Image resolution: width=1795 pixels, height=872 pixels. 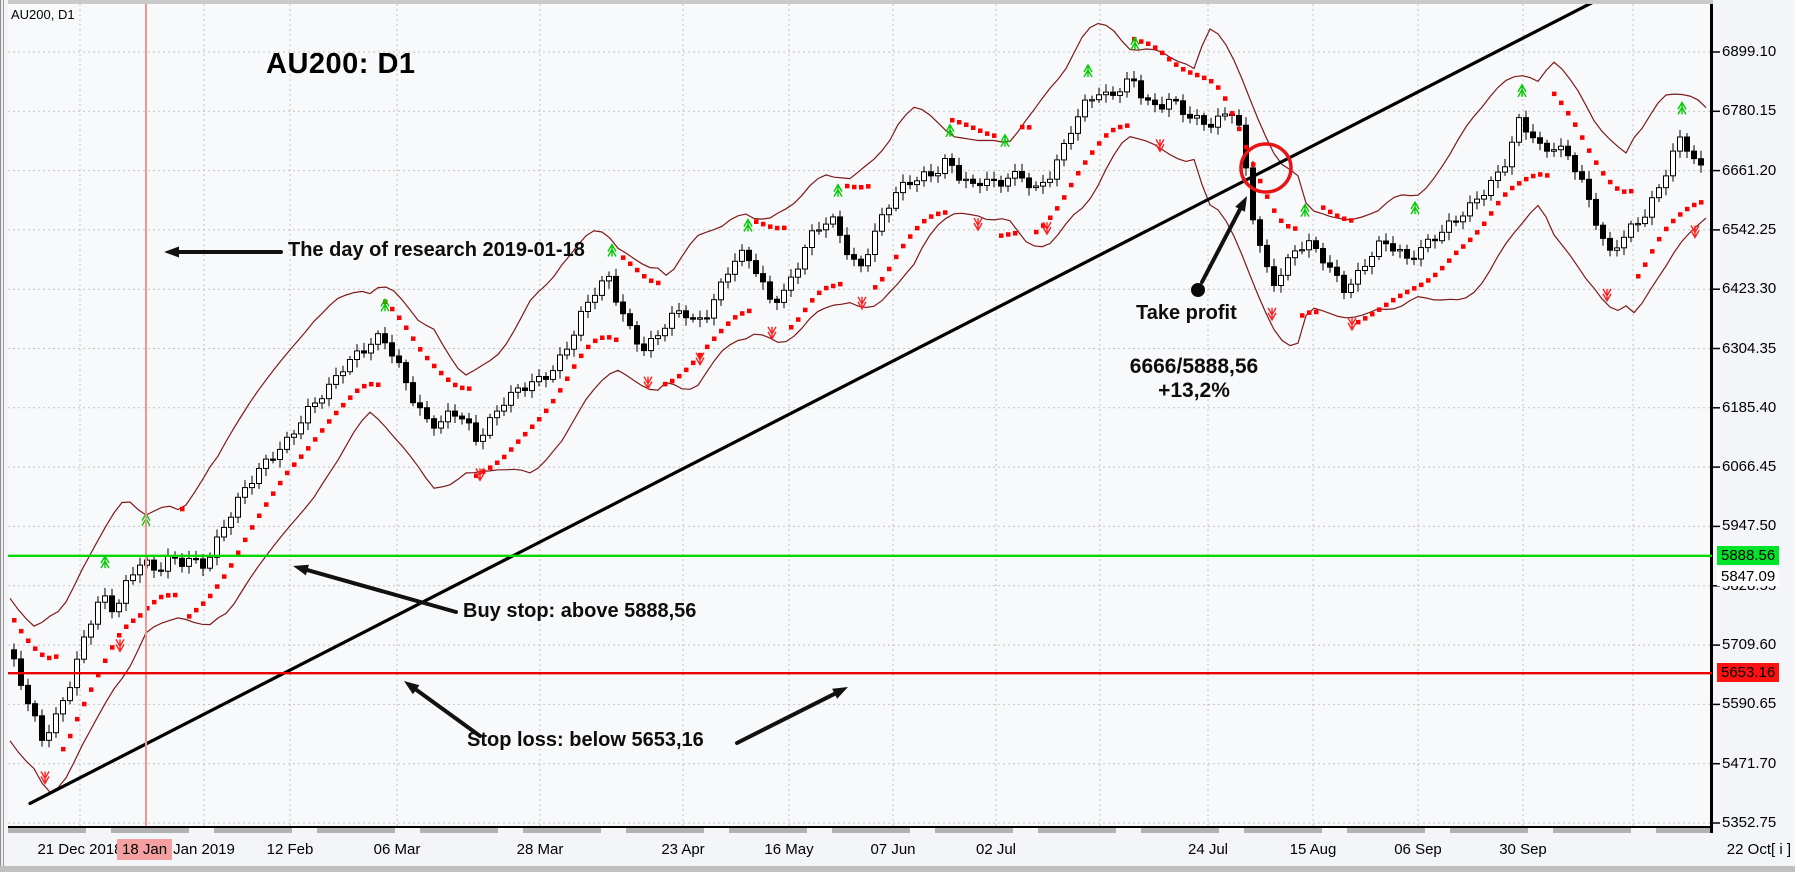 I want to click on annotation-take-profit: Take profit, so click(x=1186, y=313).